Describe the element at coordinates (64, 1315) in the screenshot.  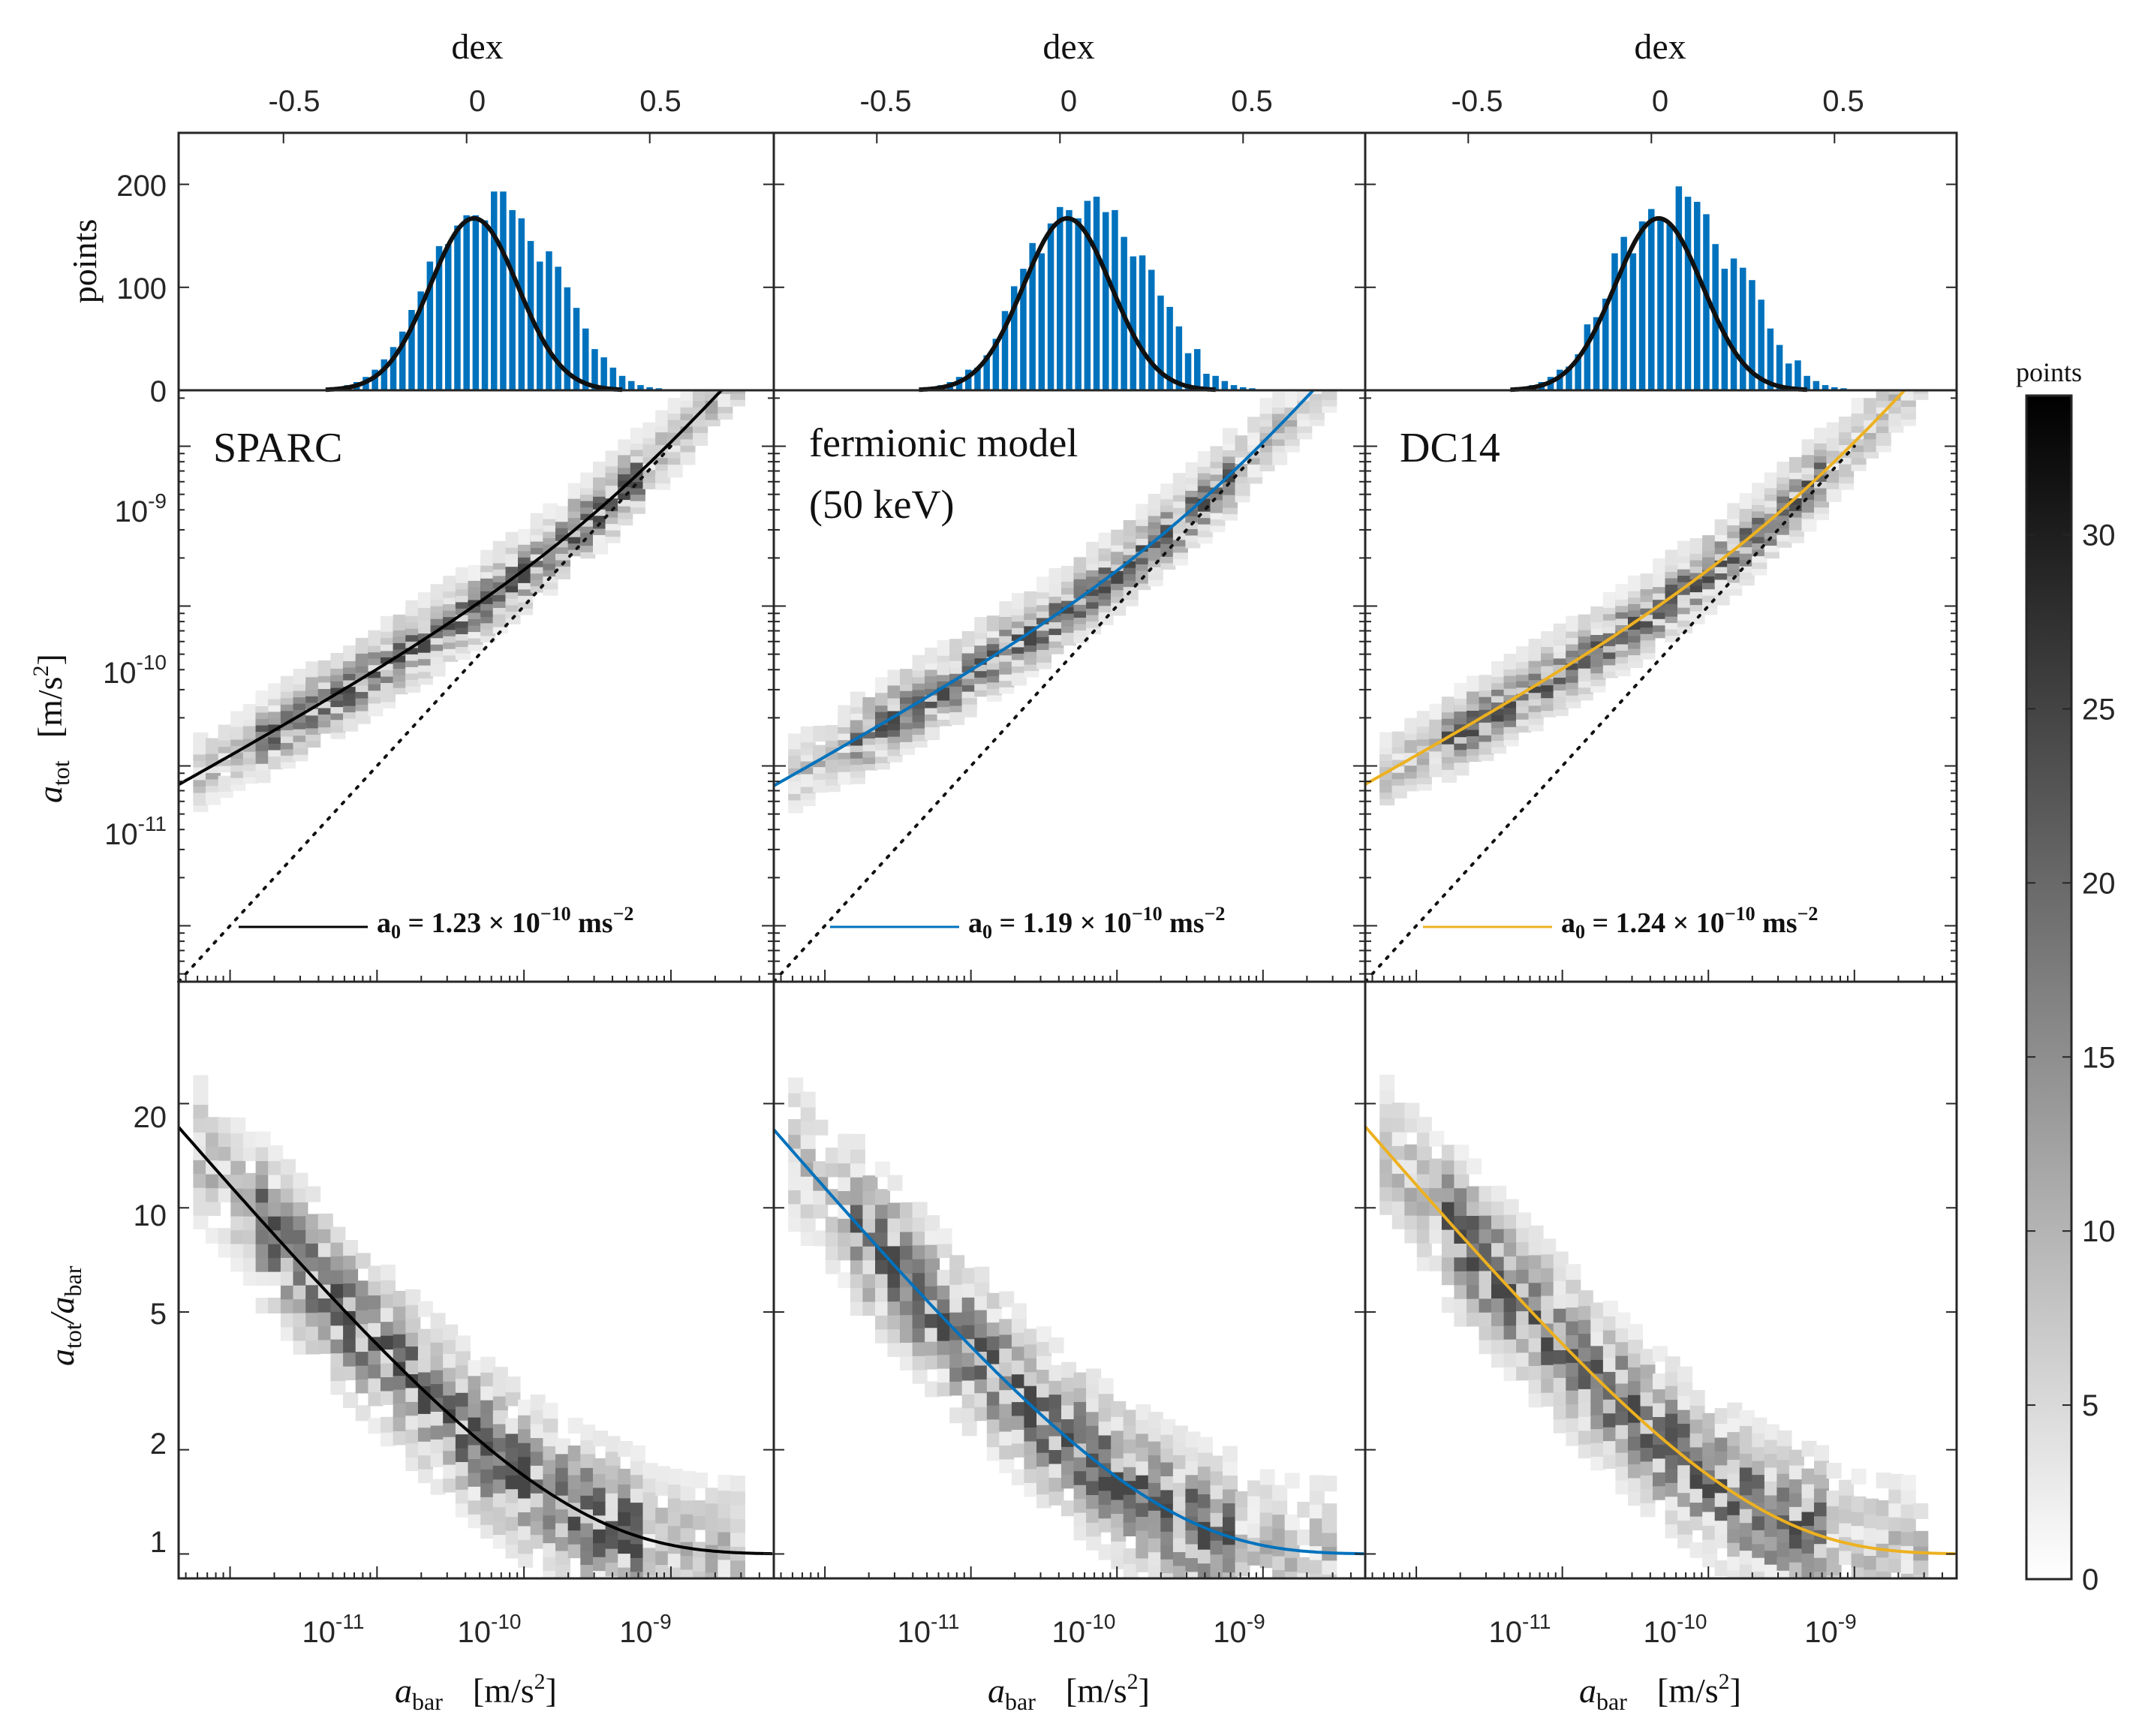
I see `bot-ylabel: atot/abar` at that location.